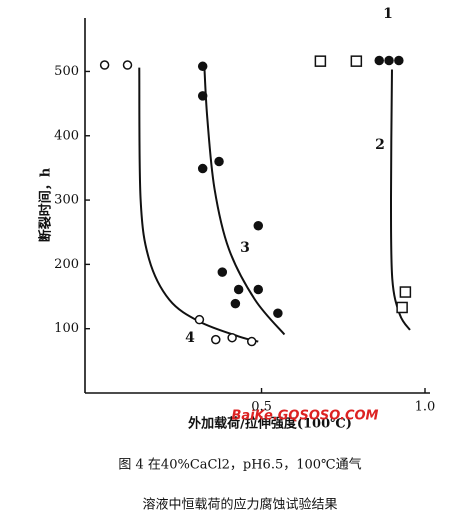 This screenshot has height=523, width=476. Describe the element at coordinates (261, 407) in the screenshot. I see `x-tick-label: 0.5` at that location.